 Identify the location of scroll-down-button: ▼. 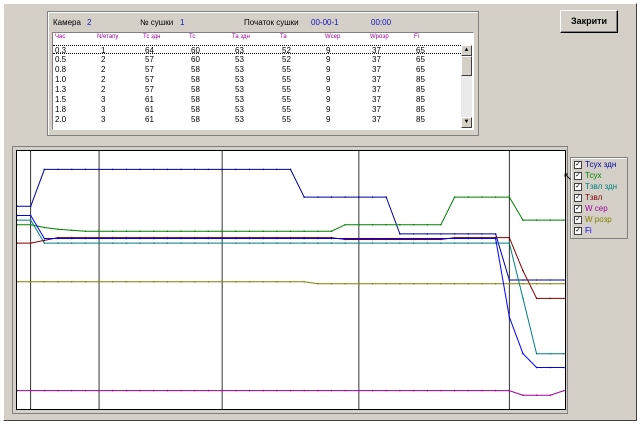
(466, 122).